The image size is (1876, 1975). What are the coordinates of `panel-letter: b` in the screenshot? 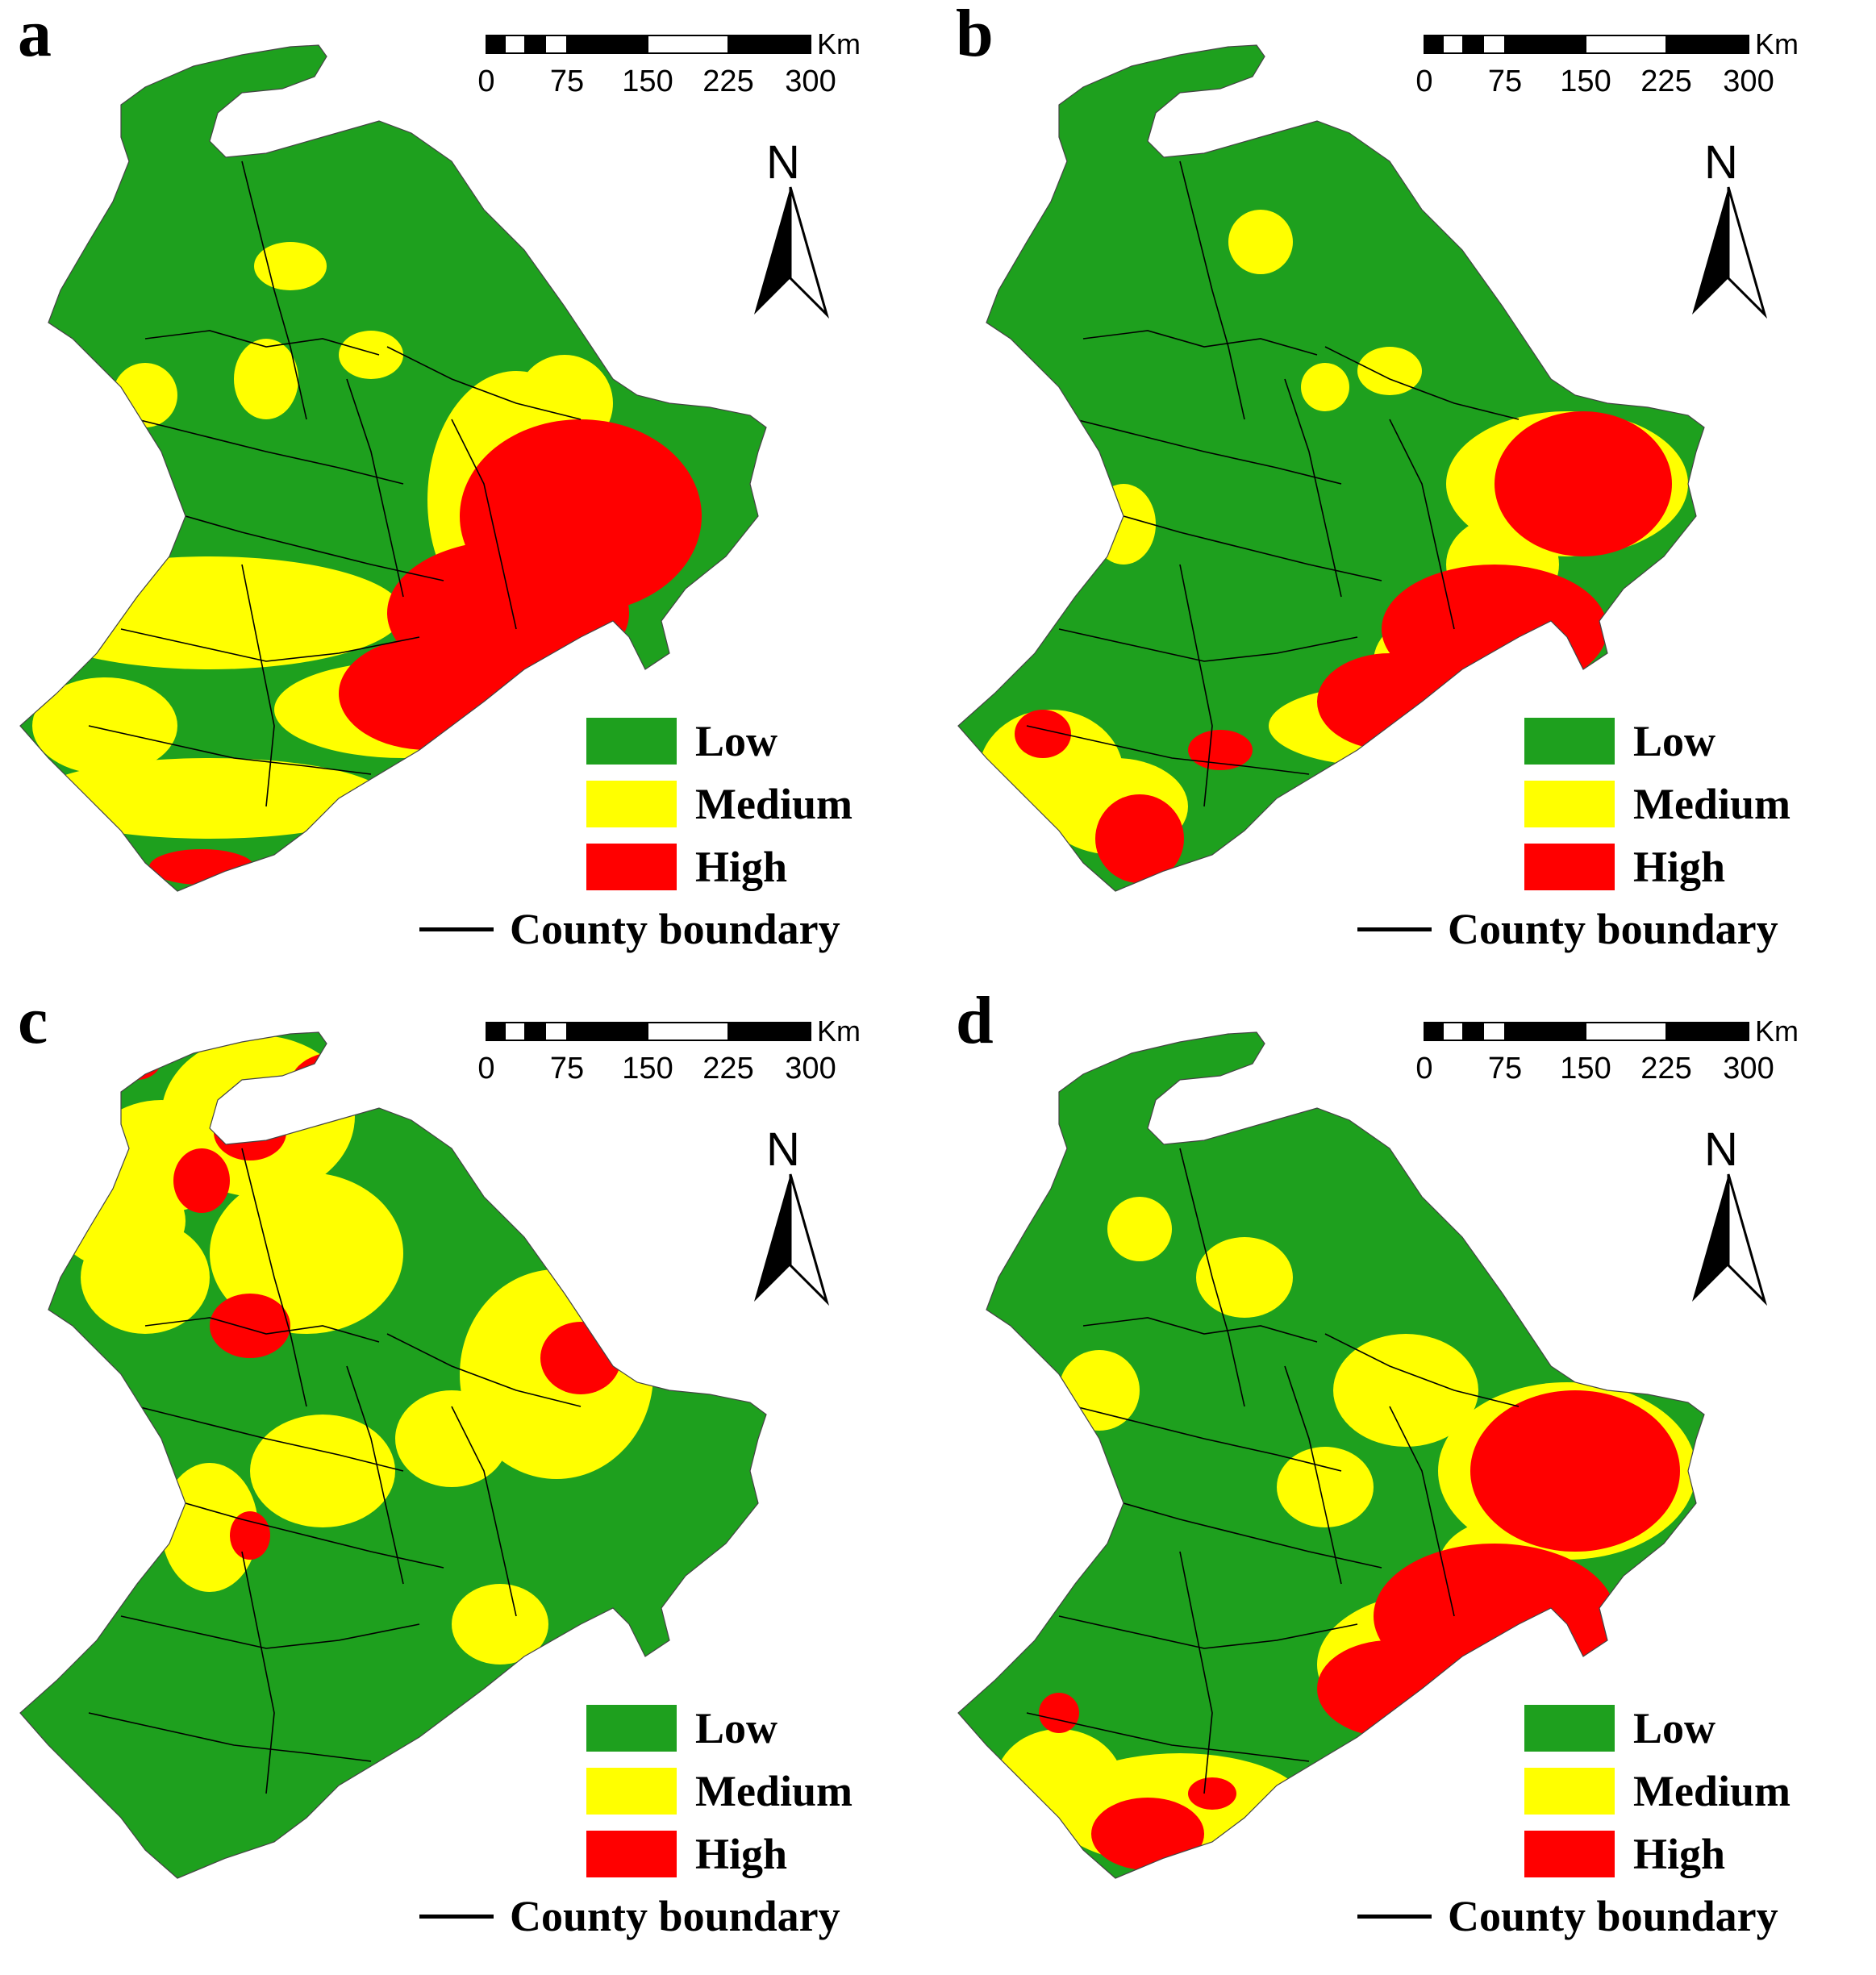 It's located at (975, 35).